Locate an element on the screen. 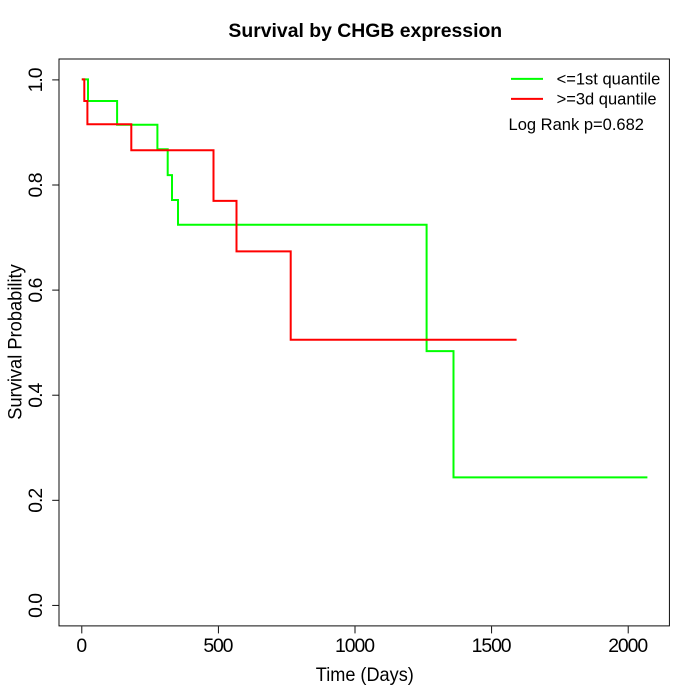 The image size is (700, 700). svg-text: 1500 is located at coordinates (492, 646).